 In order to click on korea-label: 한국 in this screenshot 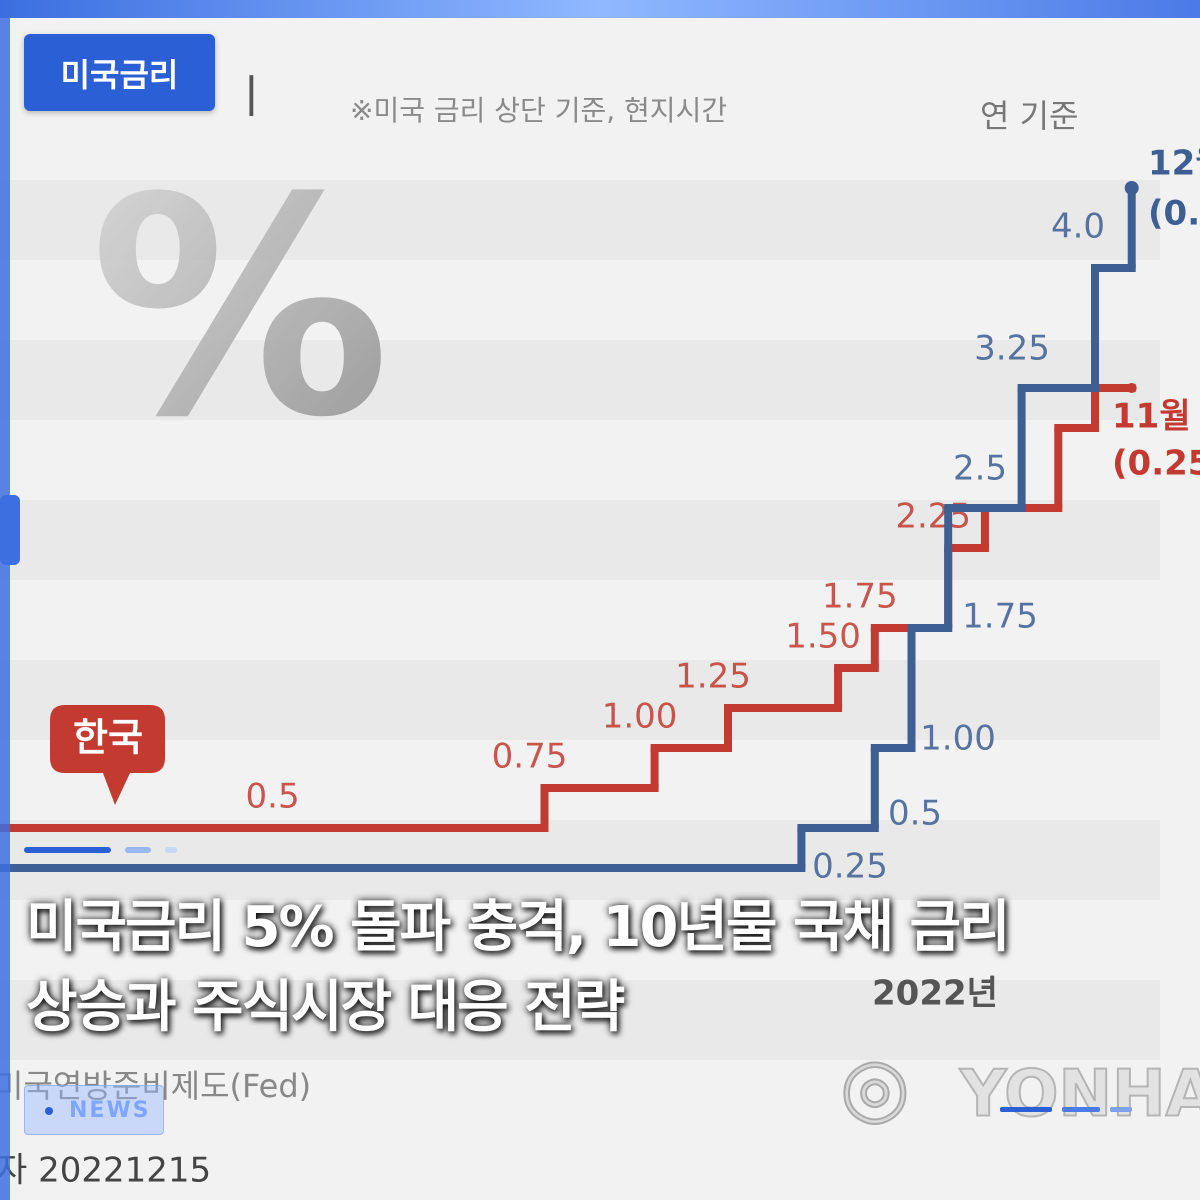, I will do `click(108, 738)`.